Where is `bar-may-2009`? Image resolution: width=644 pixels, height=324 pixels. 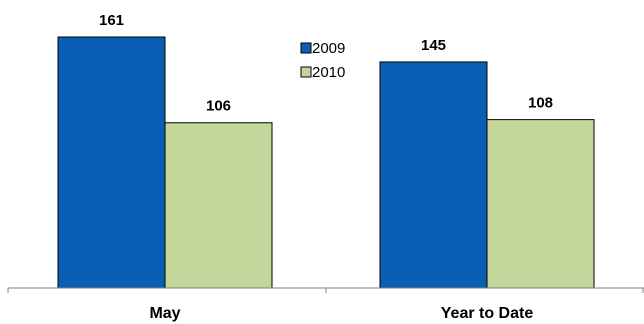 bar-may-2009 is located at coordinates (111, 162).